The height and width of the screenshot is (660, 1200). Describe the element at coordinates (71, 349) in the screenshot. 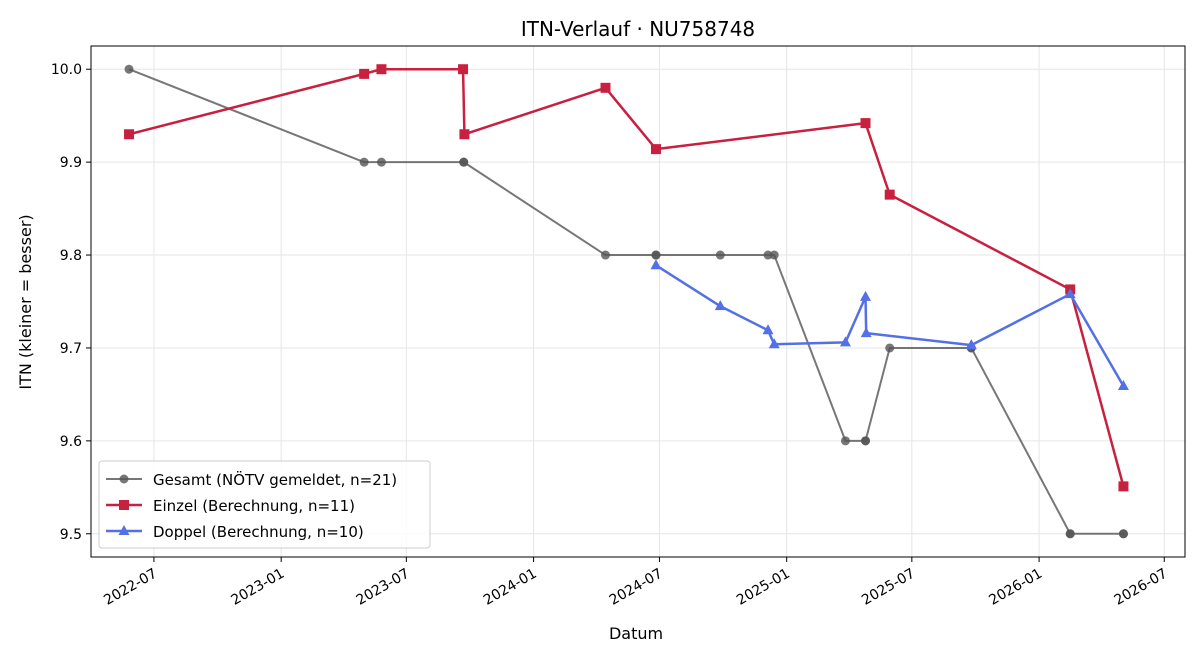

I see `y-tick-label: 9.7` at that location.